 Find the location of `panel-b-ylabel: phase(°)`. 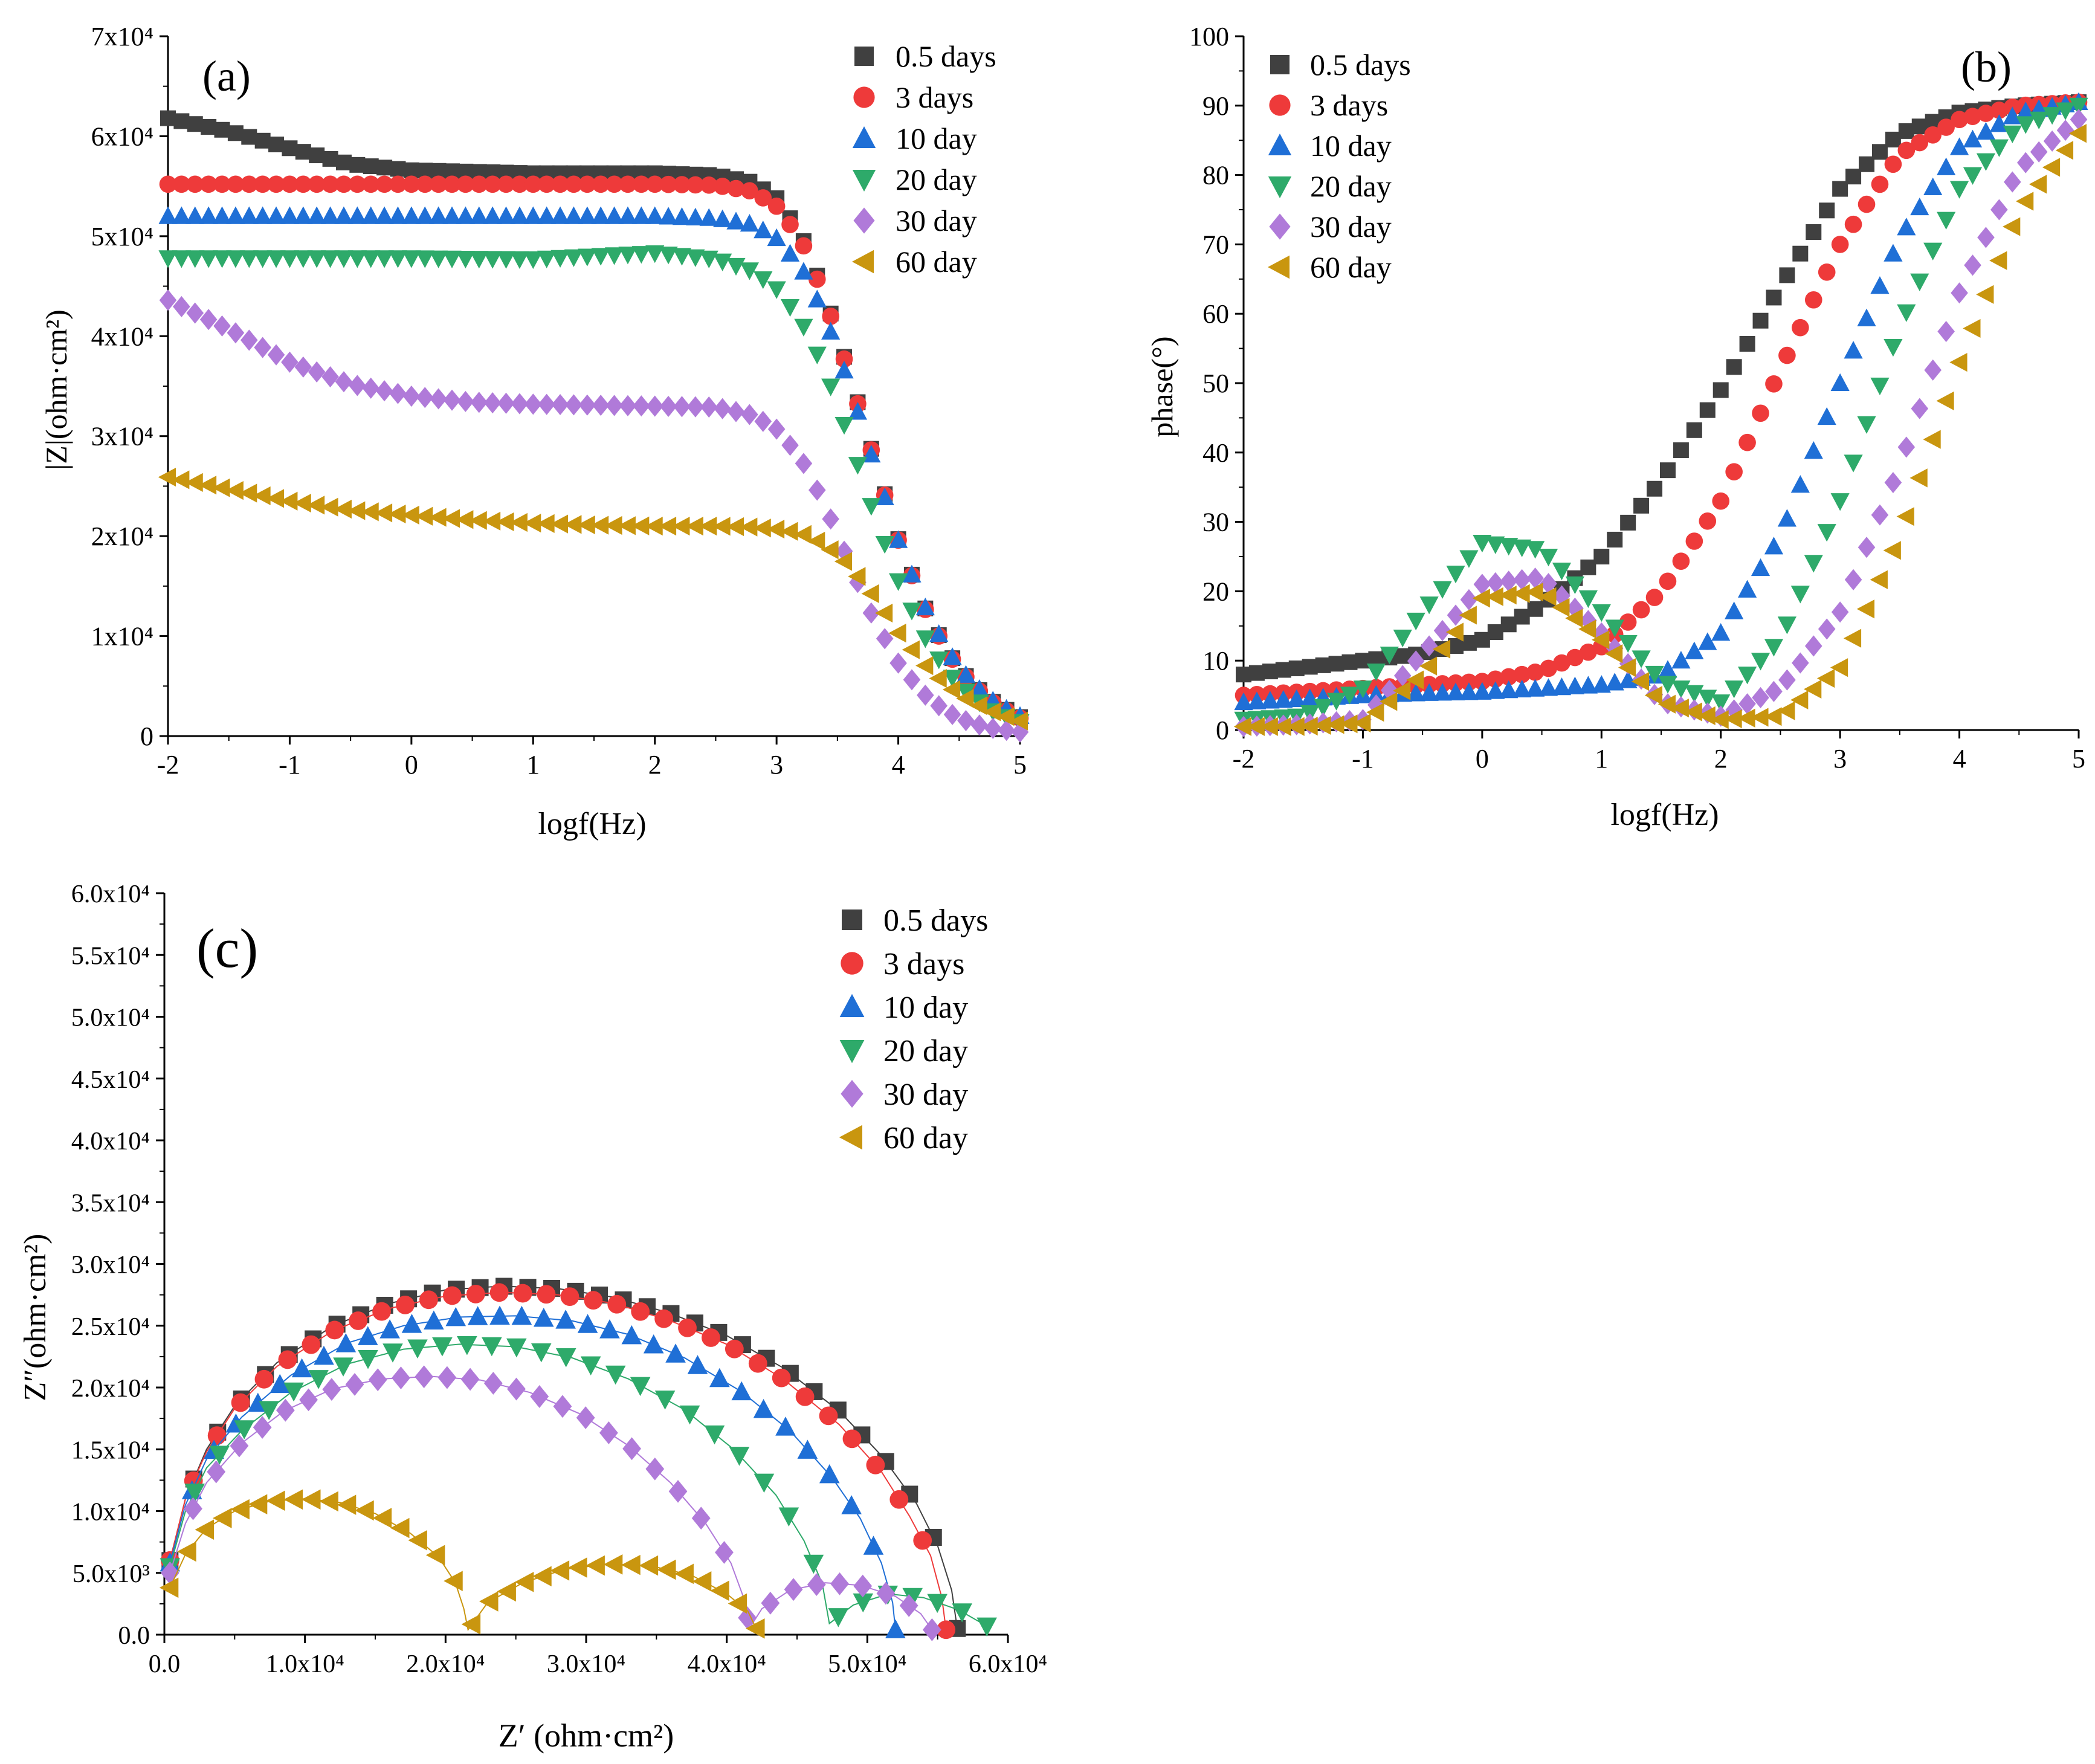

panel-b-ylabel: phase(°) is located at coordinates (1162, 386).